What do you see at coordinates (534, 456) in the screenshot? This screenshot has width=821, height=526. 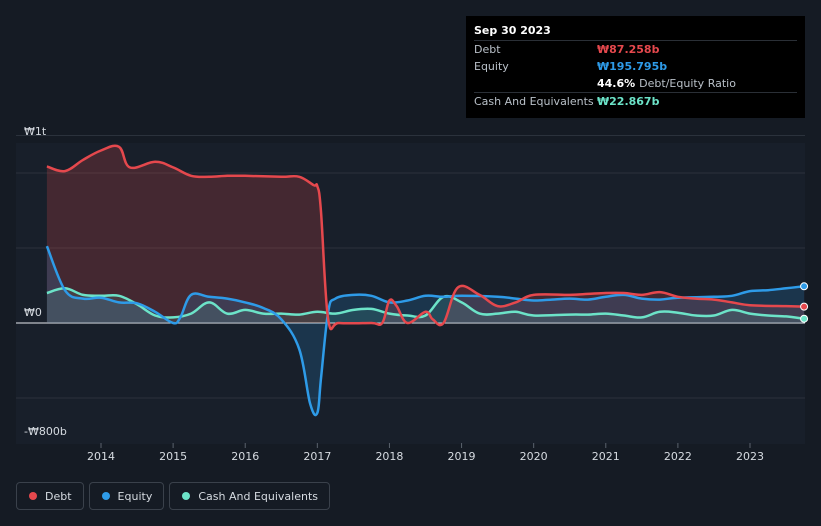 I see `x-tick-label: 2020` at bounding box center [534, 456].